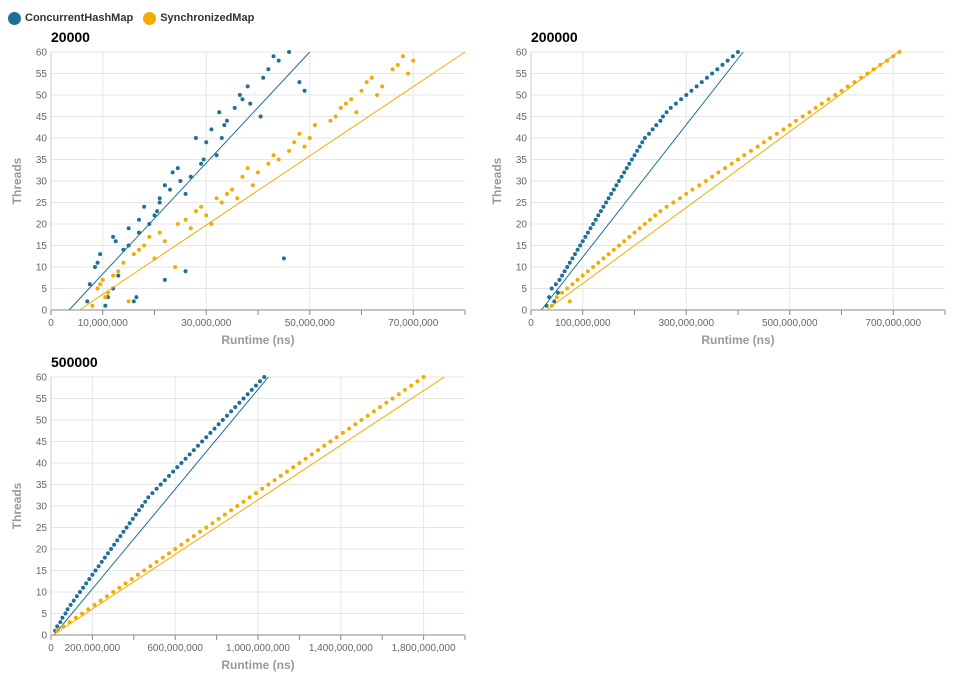 The height and width of the screenshot is (699, 970). What do you see at coordinates (642, 181) in the screenshot?
I see `trendline-concurrenthashmap` at bounding box center [642, 181].